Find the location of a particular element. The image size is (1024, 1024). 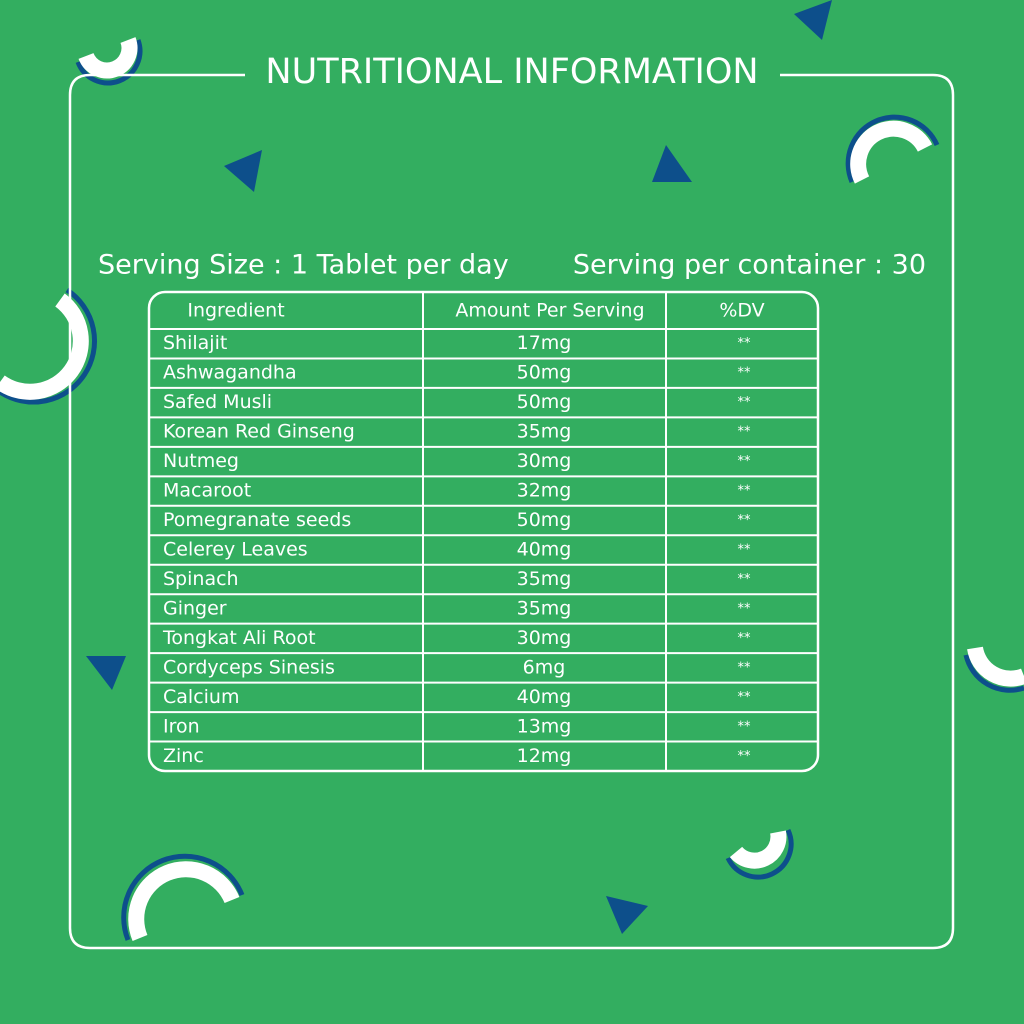

column-header: %DV is located at coordinates (741, 311).